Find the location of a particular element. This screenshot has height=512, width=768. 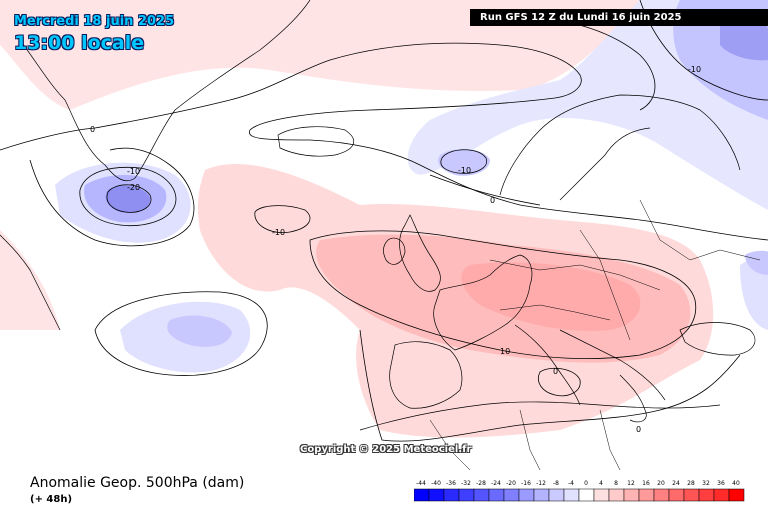

contour-zero-northsea is located at coordinates (485, 190).